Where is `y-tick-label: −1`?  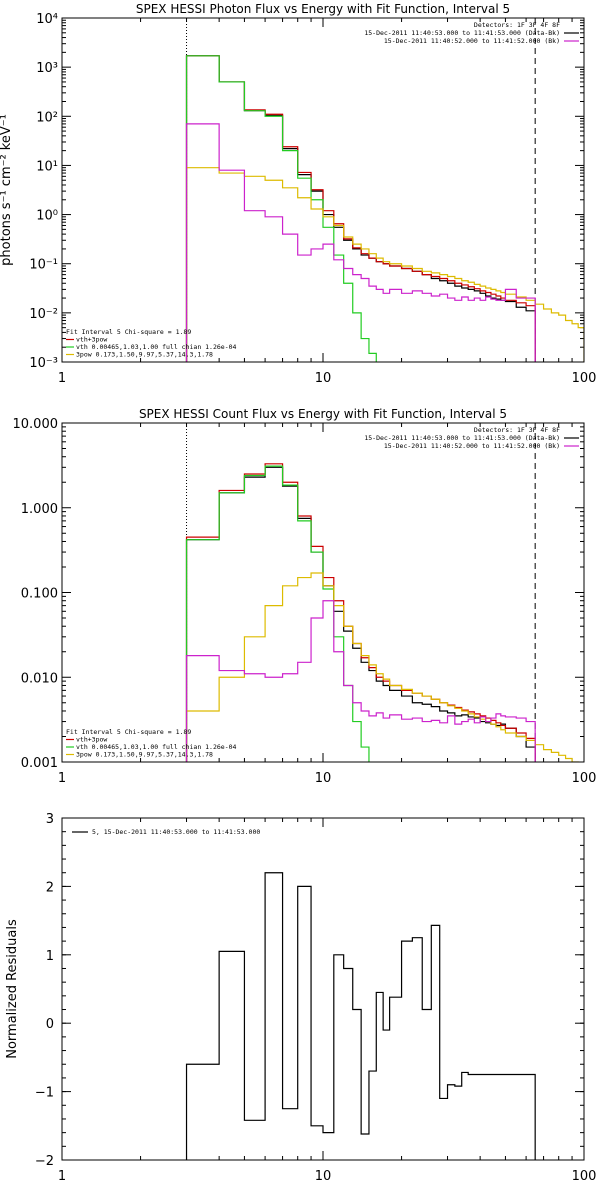 y-tick-label: −1 is located at coordinates (44, 1093).